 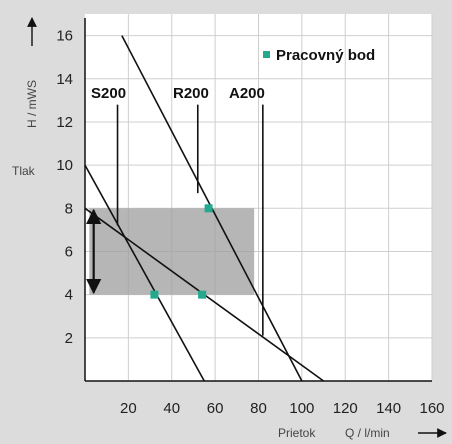 What do you see at coordinates (64, 36) in the screenshot?
I see `y-tick-label: 16` at bounding box center [64, 36].